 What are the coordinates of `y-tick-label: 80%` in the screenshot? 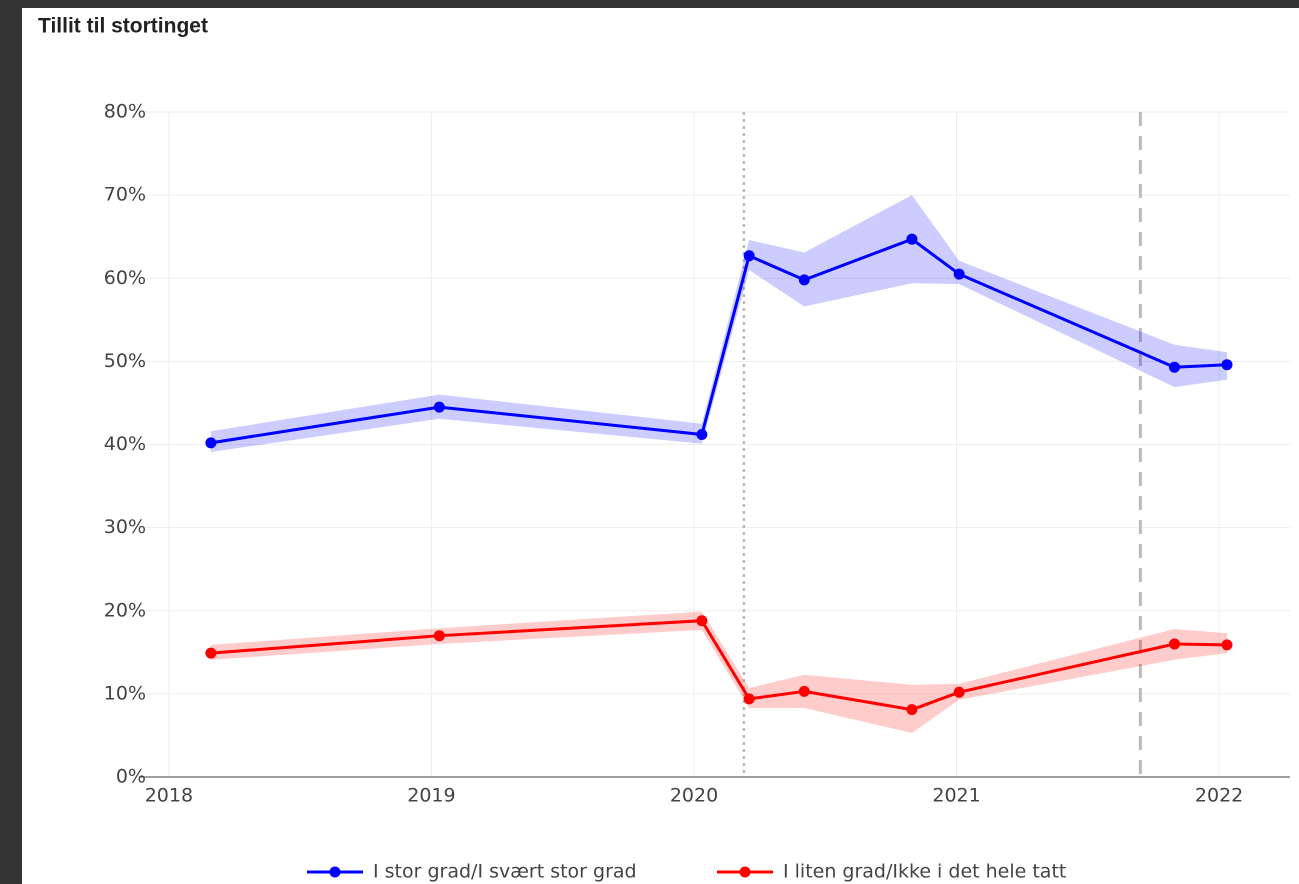 It's located at (125, 112).